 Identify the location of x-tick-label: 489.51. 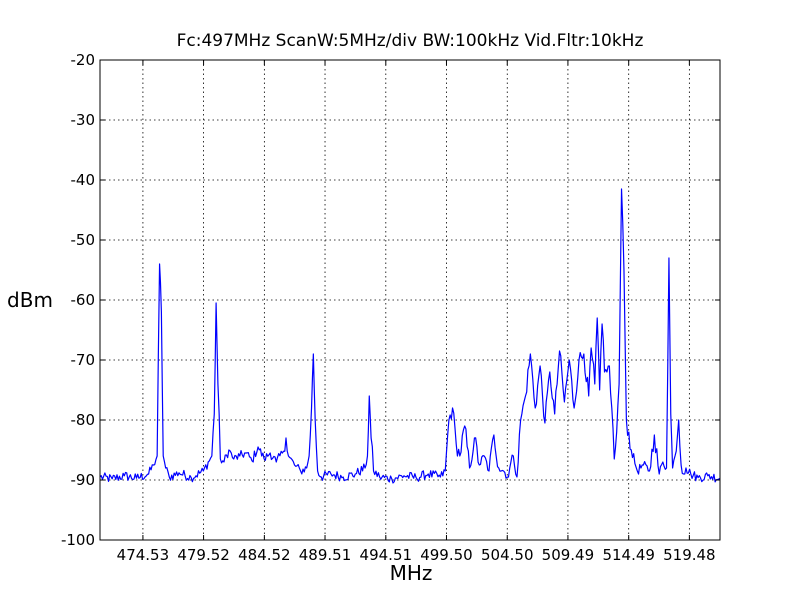
(325, 555).